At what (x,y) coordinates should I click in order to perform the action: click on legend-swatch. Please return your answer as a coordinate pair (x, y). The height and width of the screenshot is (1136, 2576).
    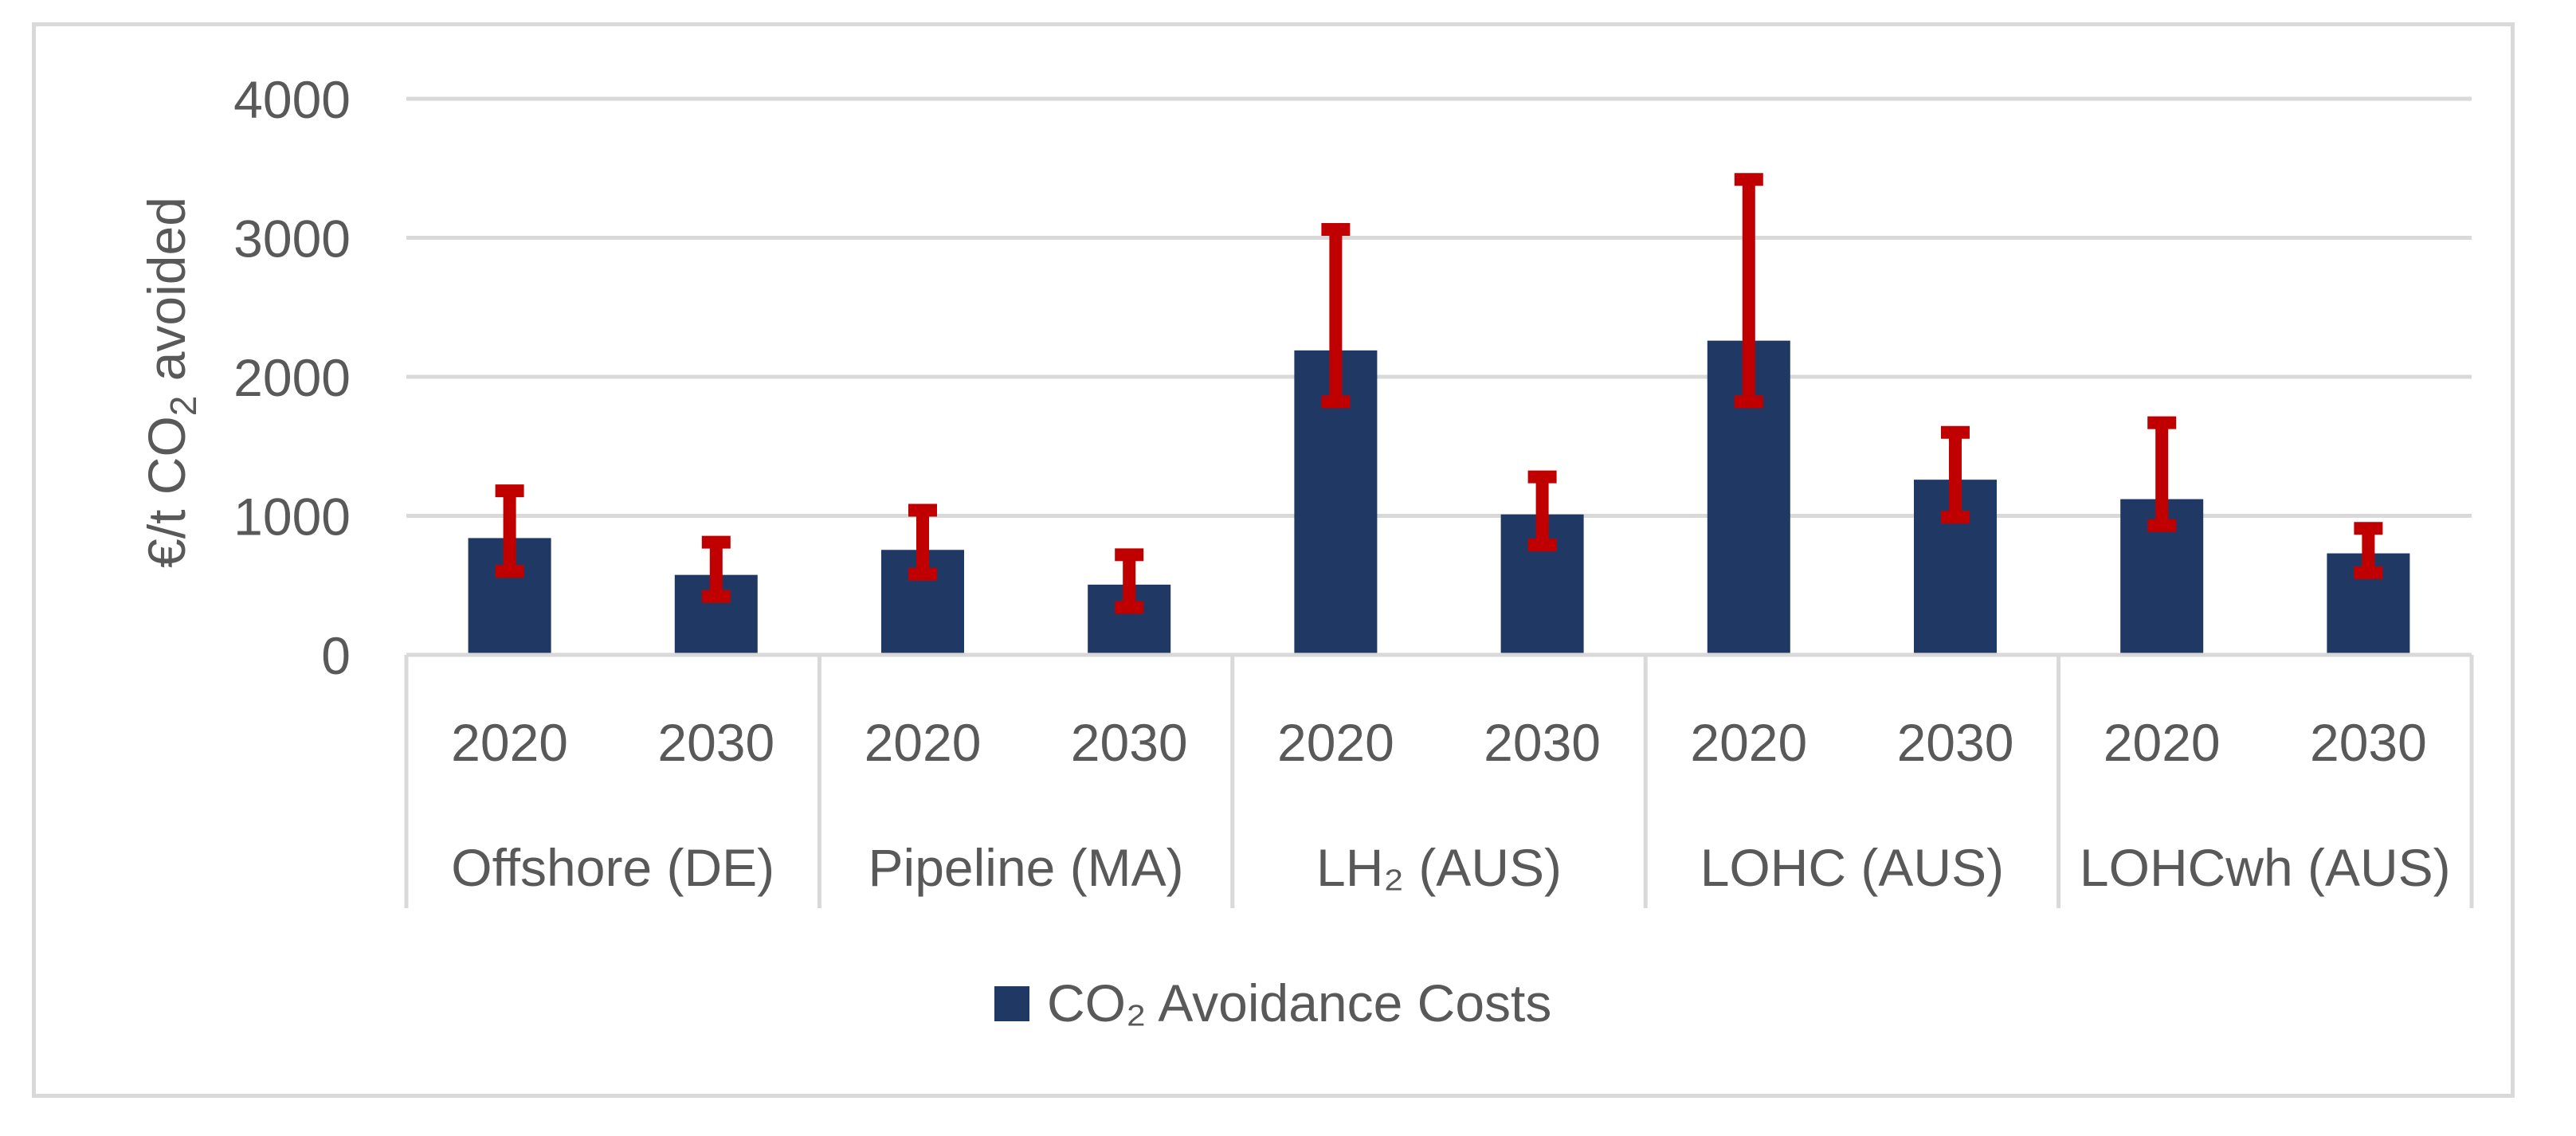
    Looking at the image, I should click on (1012, 1003).